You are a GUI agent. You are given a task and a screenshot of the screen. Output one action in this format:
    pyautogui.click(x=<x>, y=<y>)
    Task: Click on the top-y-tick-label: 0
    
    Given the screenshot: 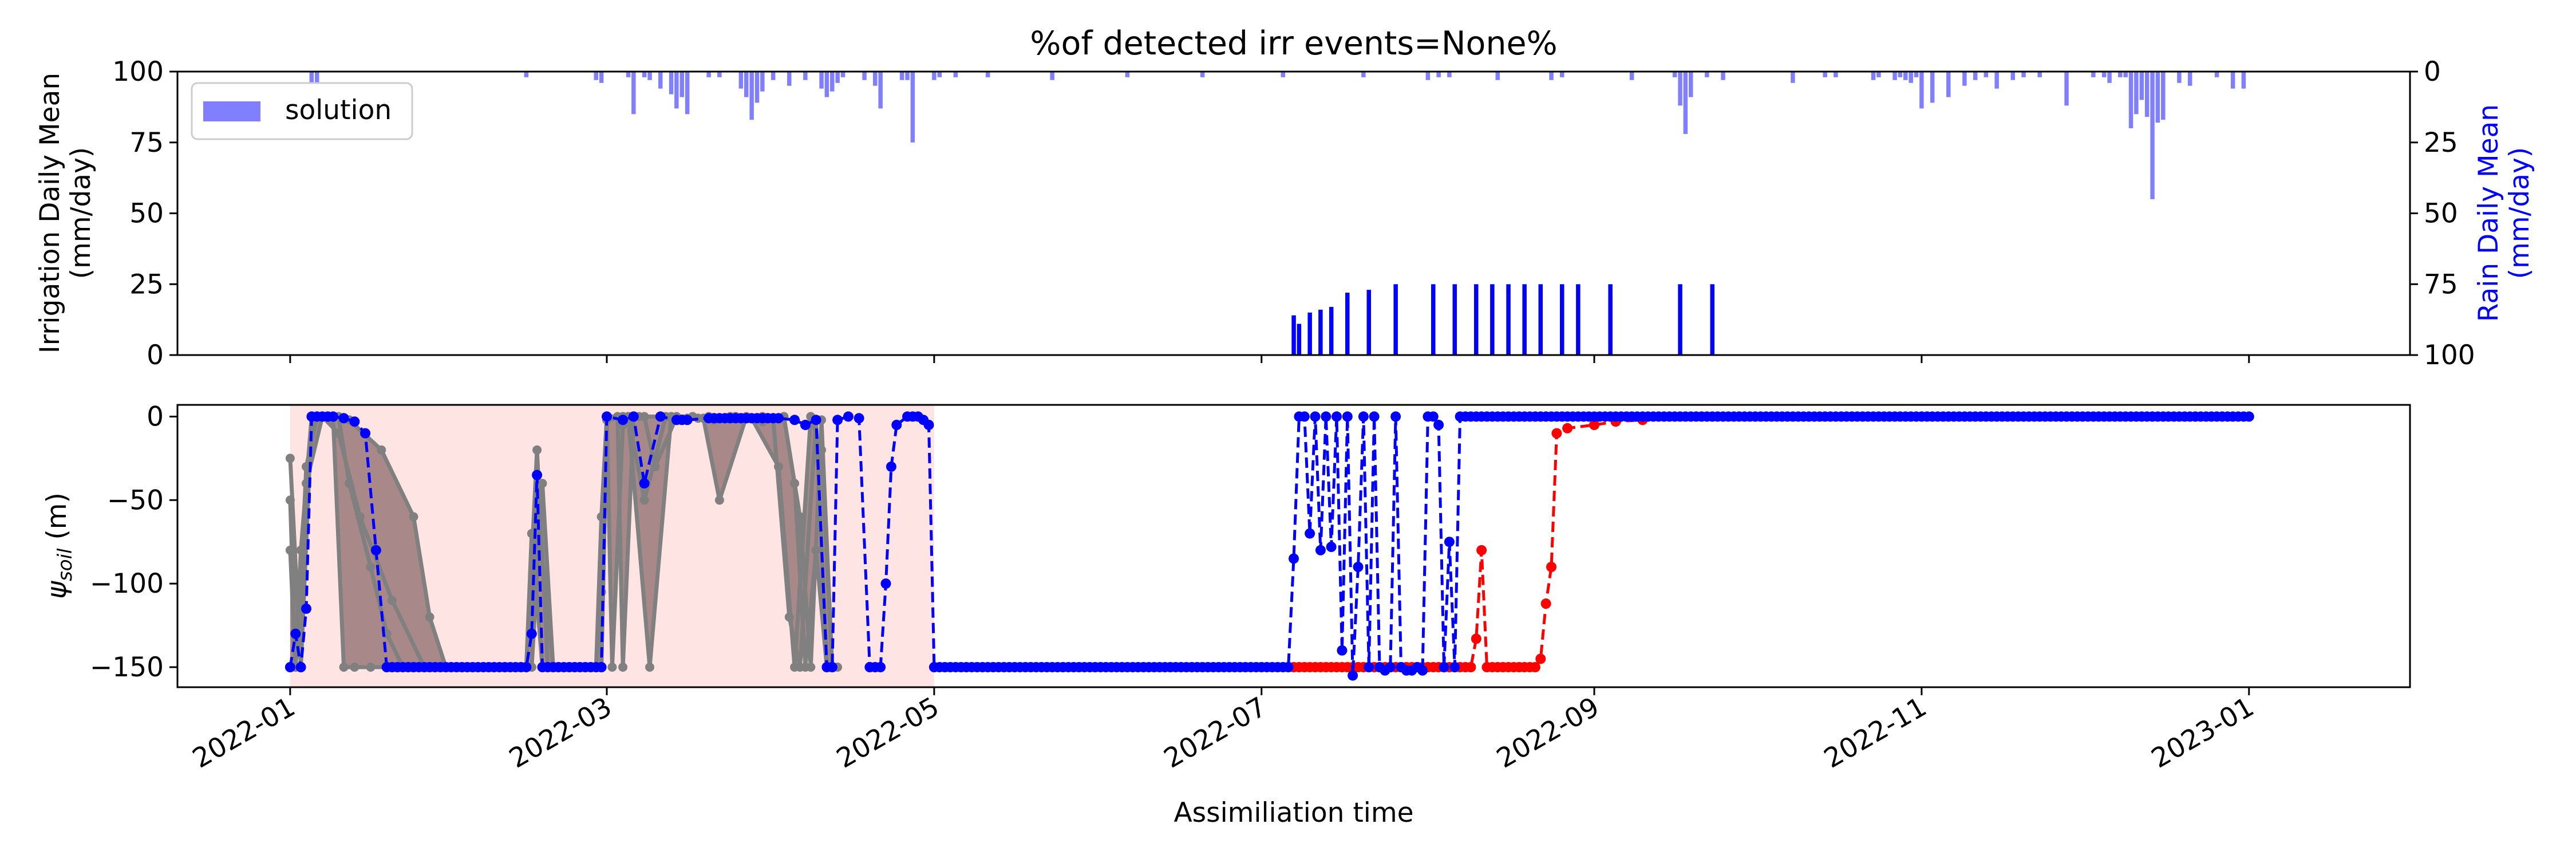 What is the action you would take?
    pyautogui.click(x=155, y=355)
    